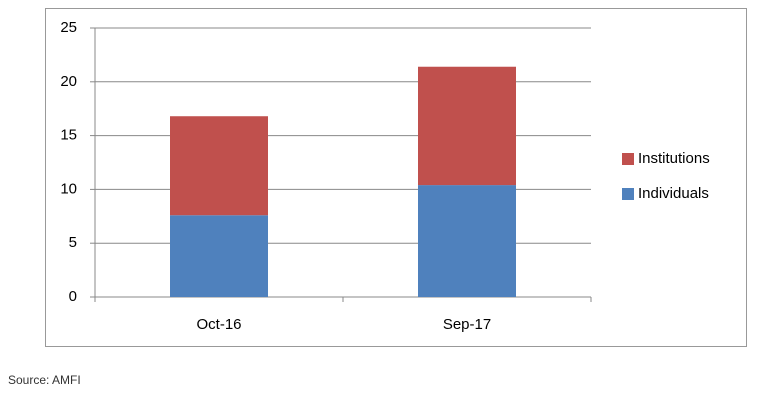  Describe the element at coordinates (218, 324) in the screenshot. I see `x-tick-label: Oct-16` at that location.